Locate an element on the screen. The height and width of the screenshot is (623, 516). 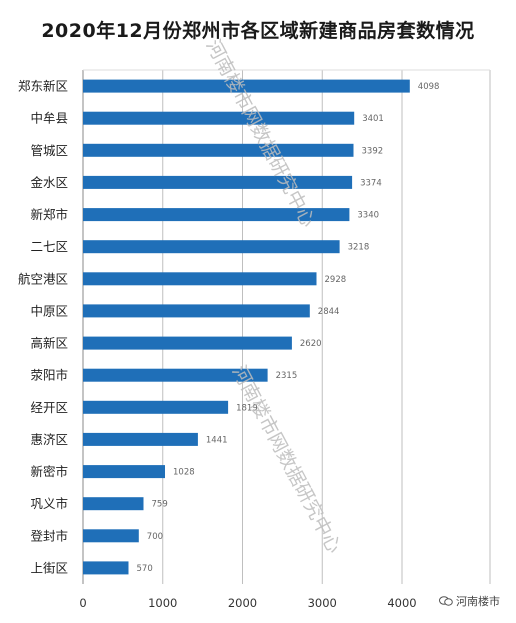
value-label: 570 is located at coordinates (145, 569).